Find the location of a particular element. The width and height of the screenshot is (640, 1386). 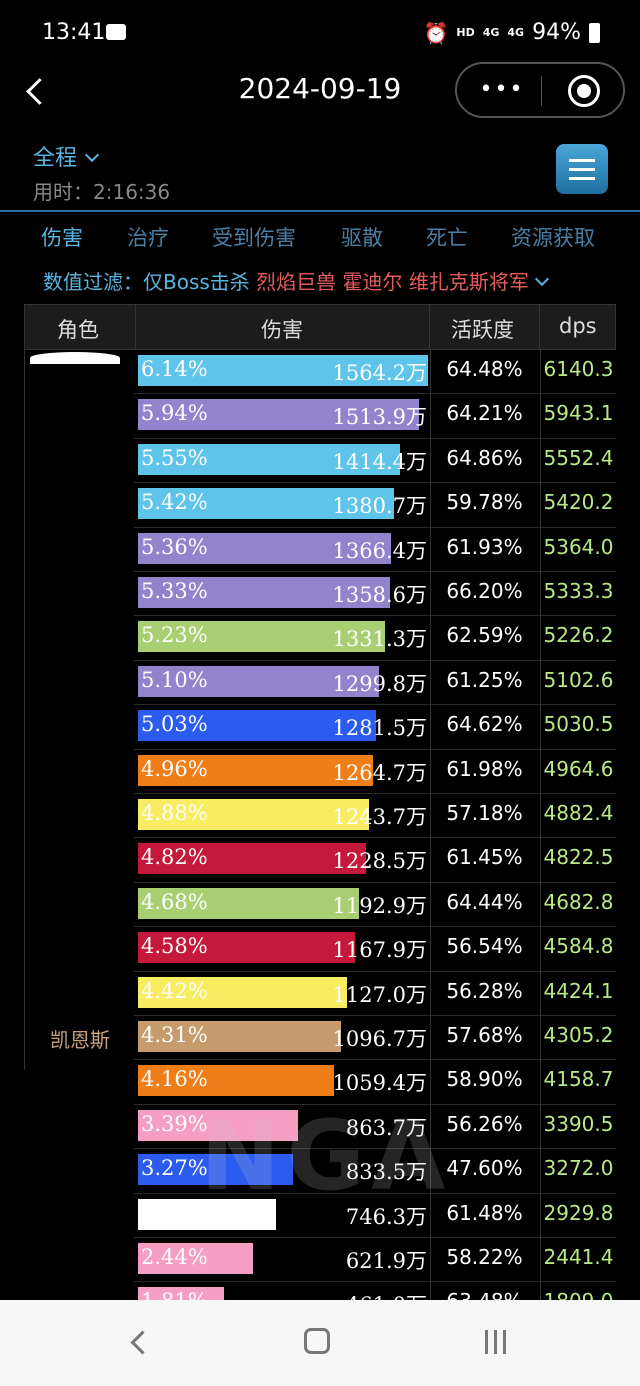

dps-value: 6140.3 is located at coordinates (578, 369).